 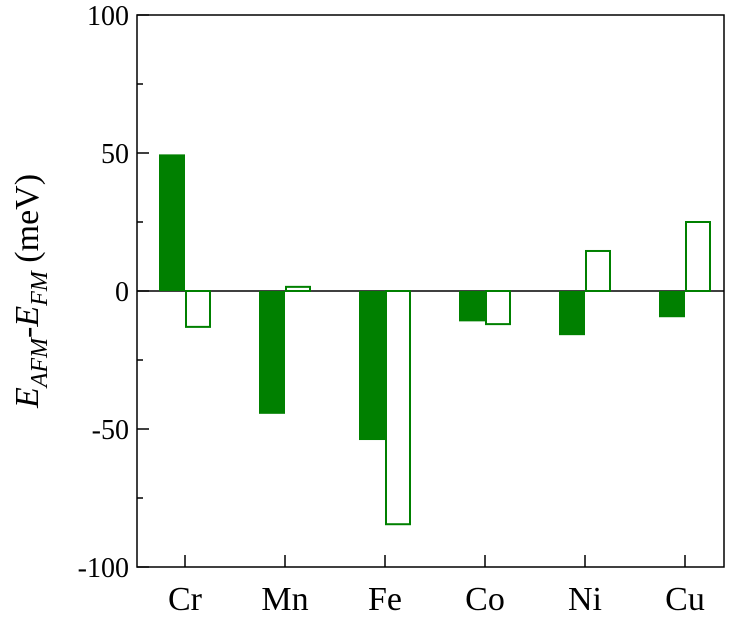 I want to click on x-ticks, so click(x=435, y=561).